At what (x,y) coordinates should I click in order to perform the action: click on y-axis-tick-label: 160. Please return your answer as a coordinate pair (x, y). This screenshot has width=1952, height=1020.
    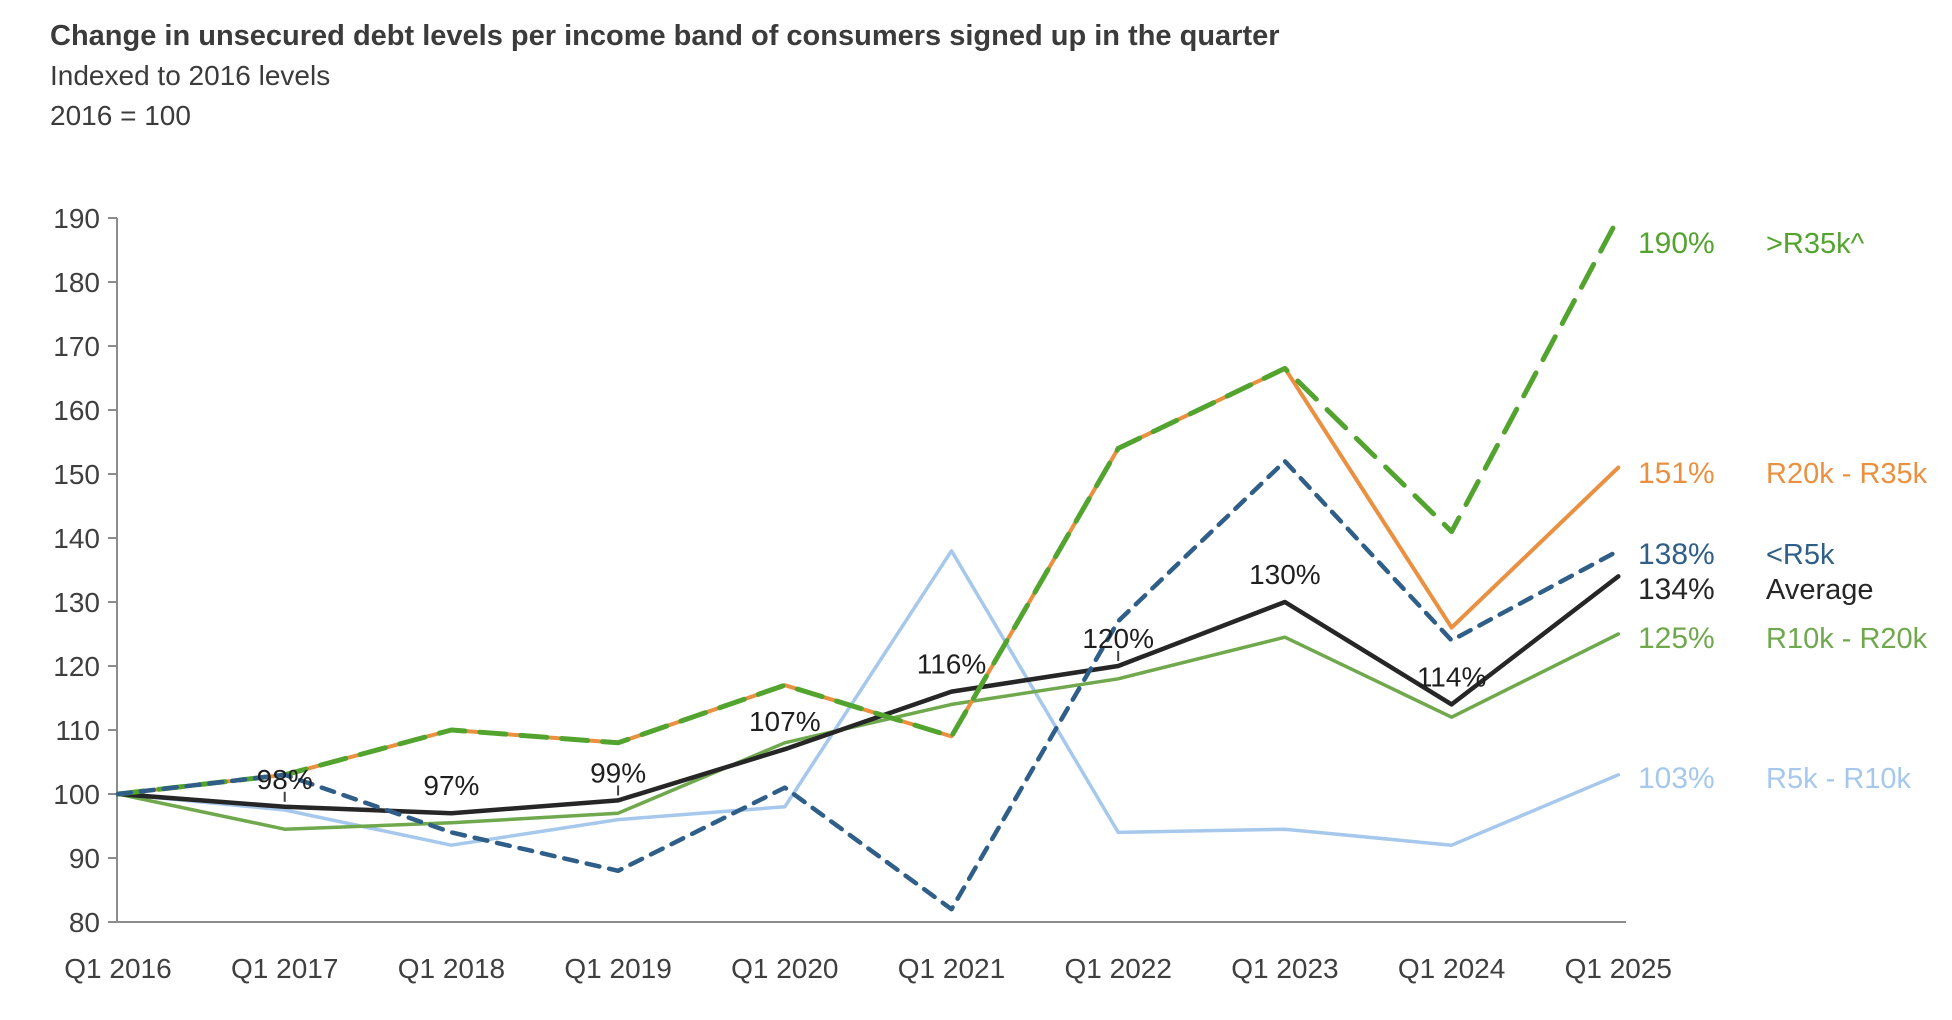
    Looking at the image, I should click on (76, 410).